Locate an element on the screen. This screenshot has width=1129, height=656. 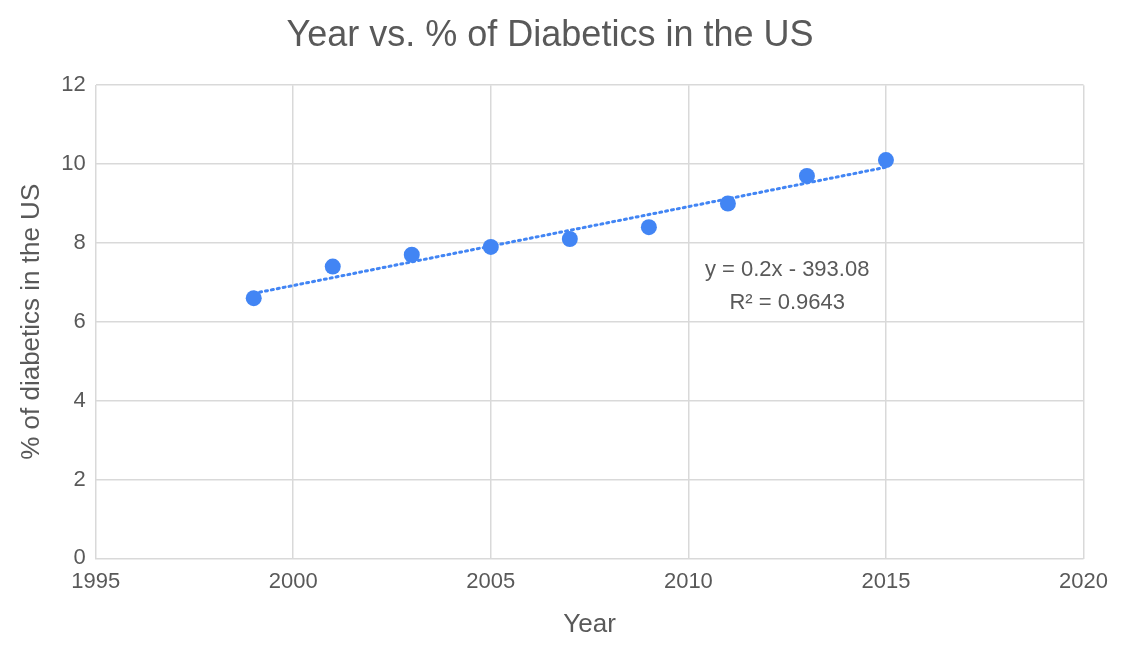
y-tick-label: 10 is located at coordinates (73, 163).